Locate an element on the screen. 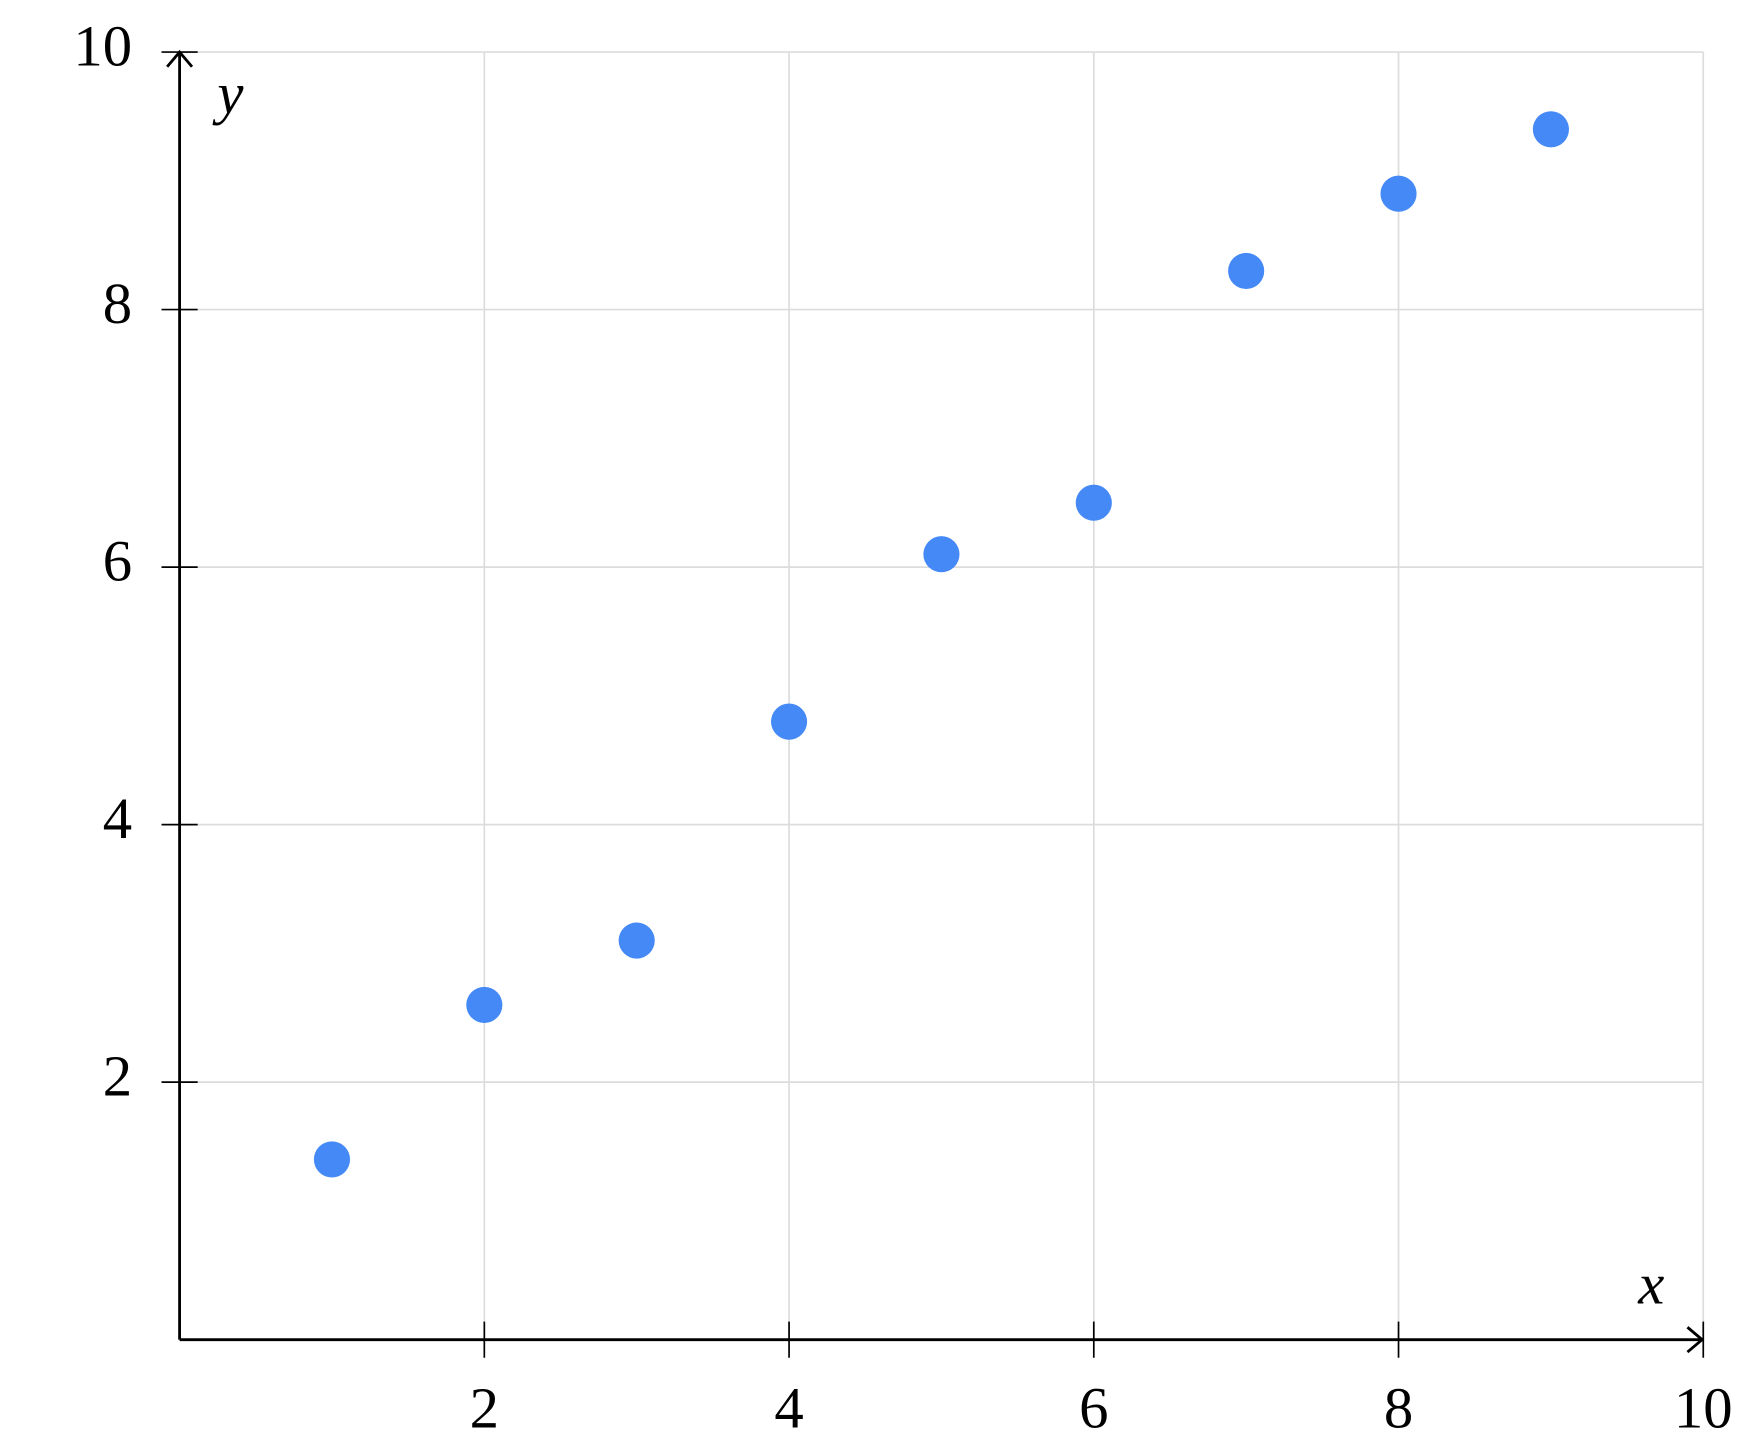 This screenshot has width=1762, height=1455. x-tick-label: 2 is located at coordinates (484, 1408).